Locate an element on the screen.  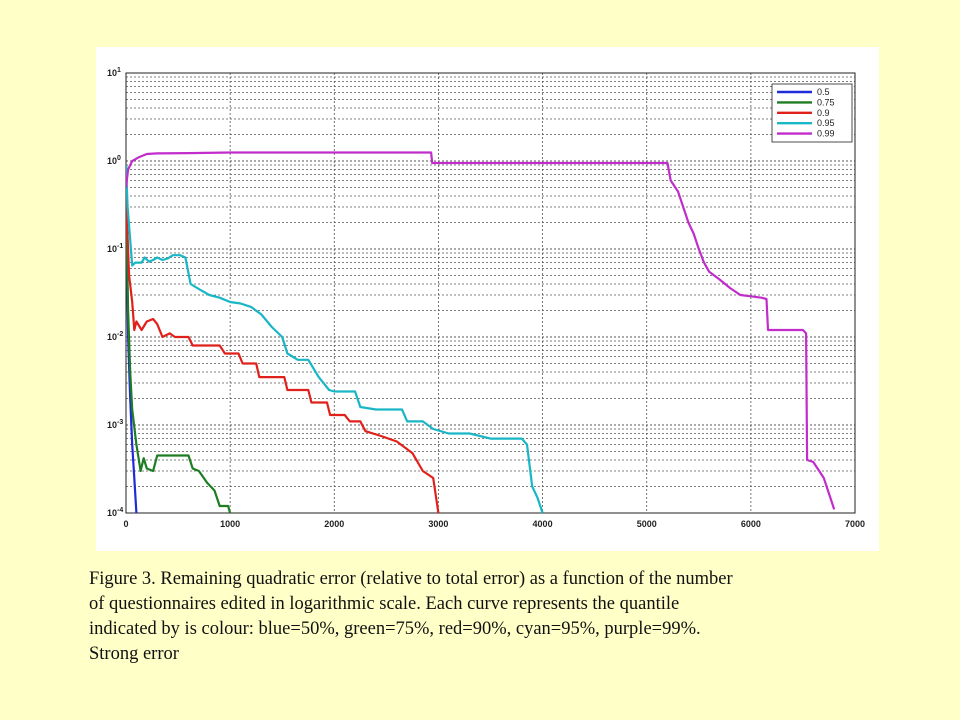
y-tick-label: 10⁻³ is located at coordinates (115, 424).